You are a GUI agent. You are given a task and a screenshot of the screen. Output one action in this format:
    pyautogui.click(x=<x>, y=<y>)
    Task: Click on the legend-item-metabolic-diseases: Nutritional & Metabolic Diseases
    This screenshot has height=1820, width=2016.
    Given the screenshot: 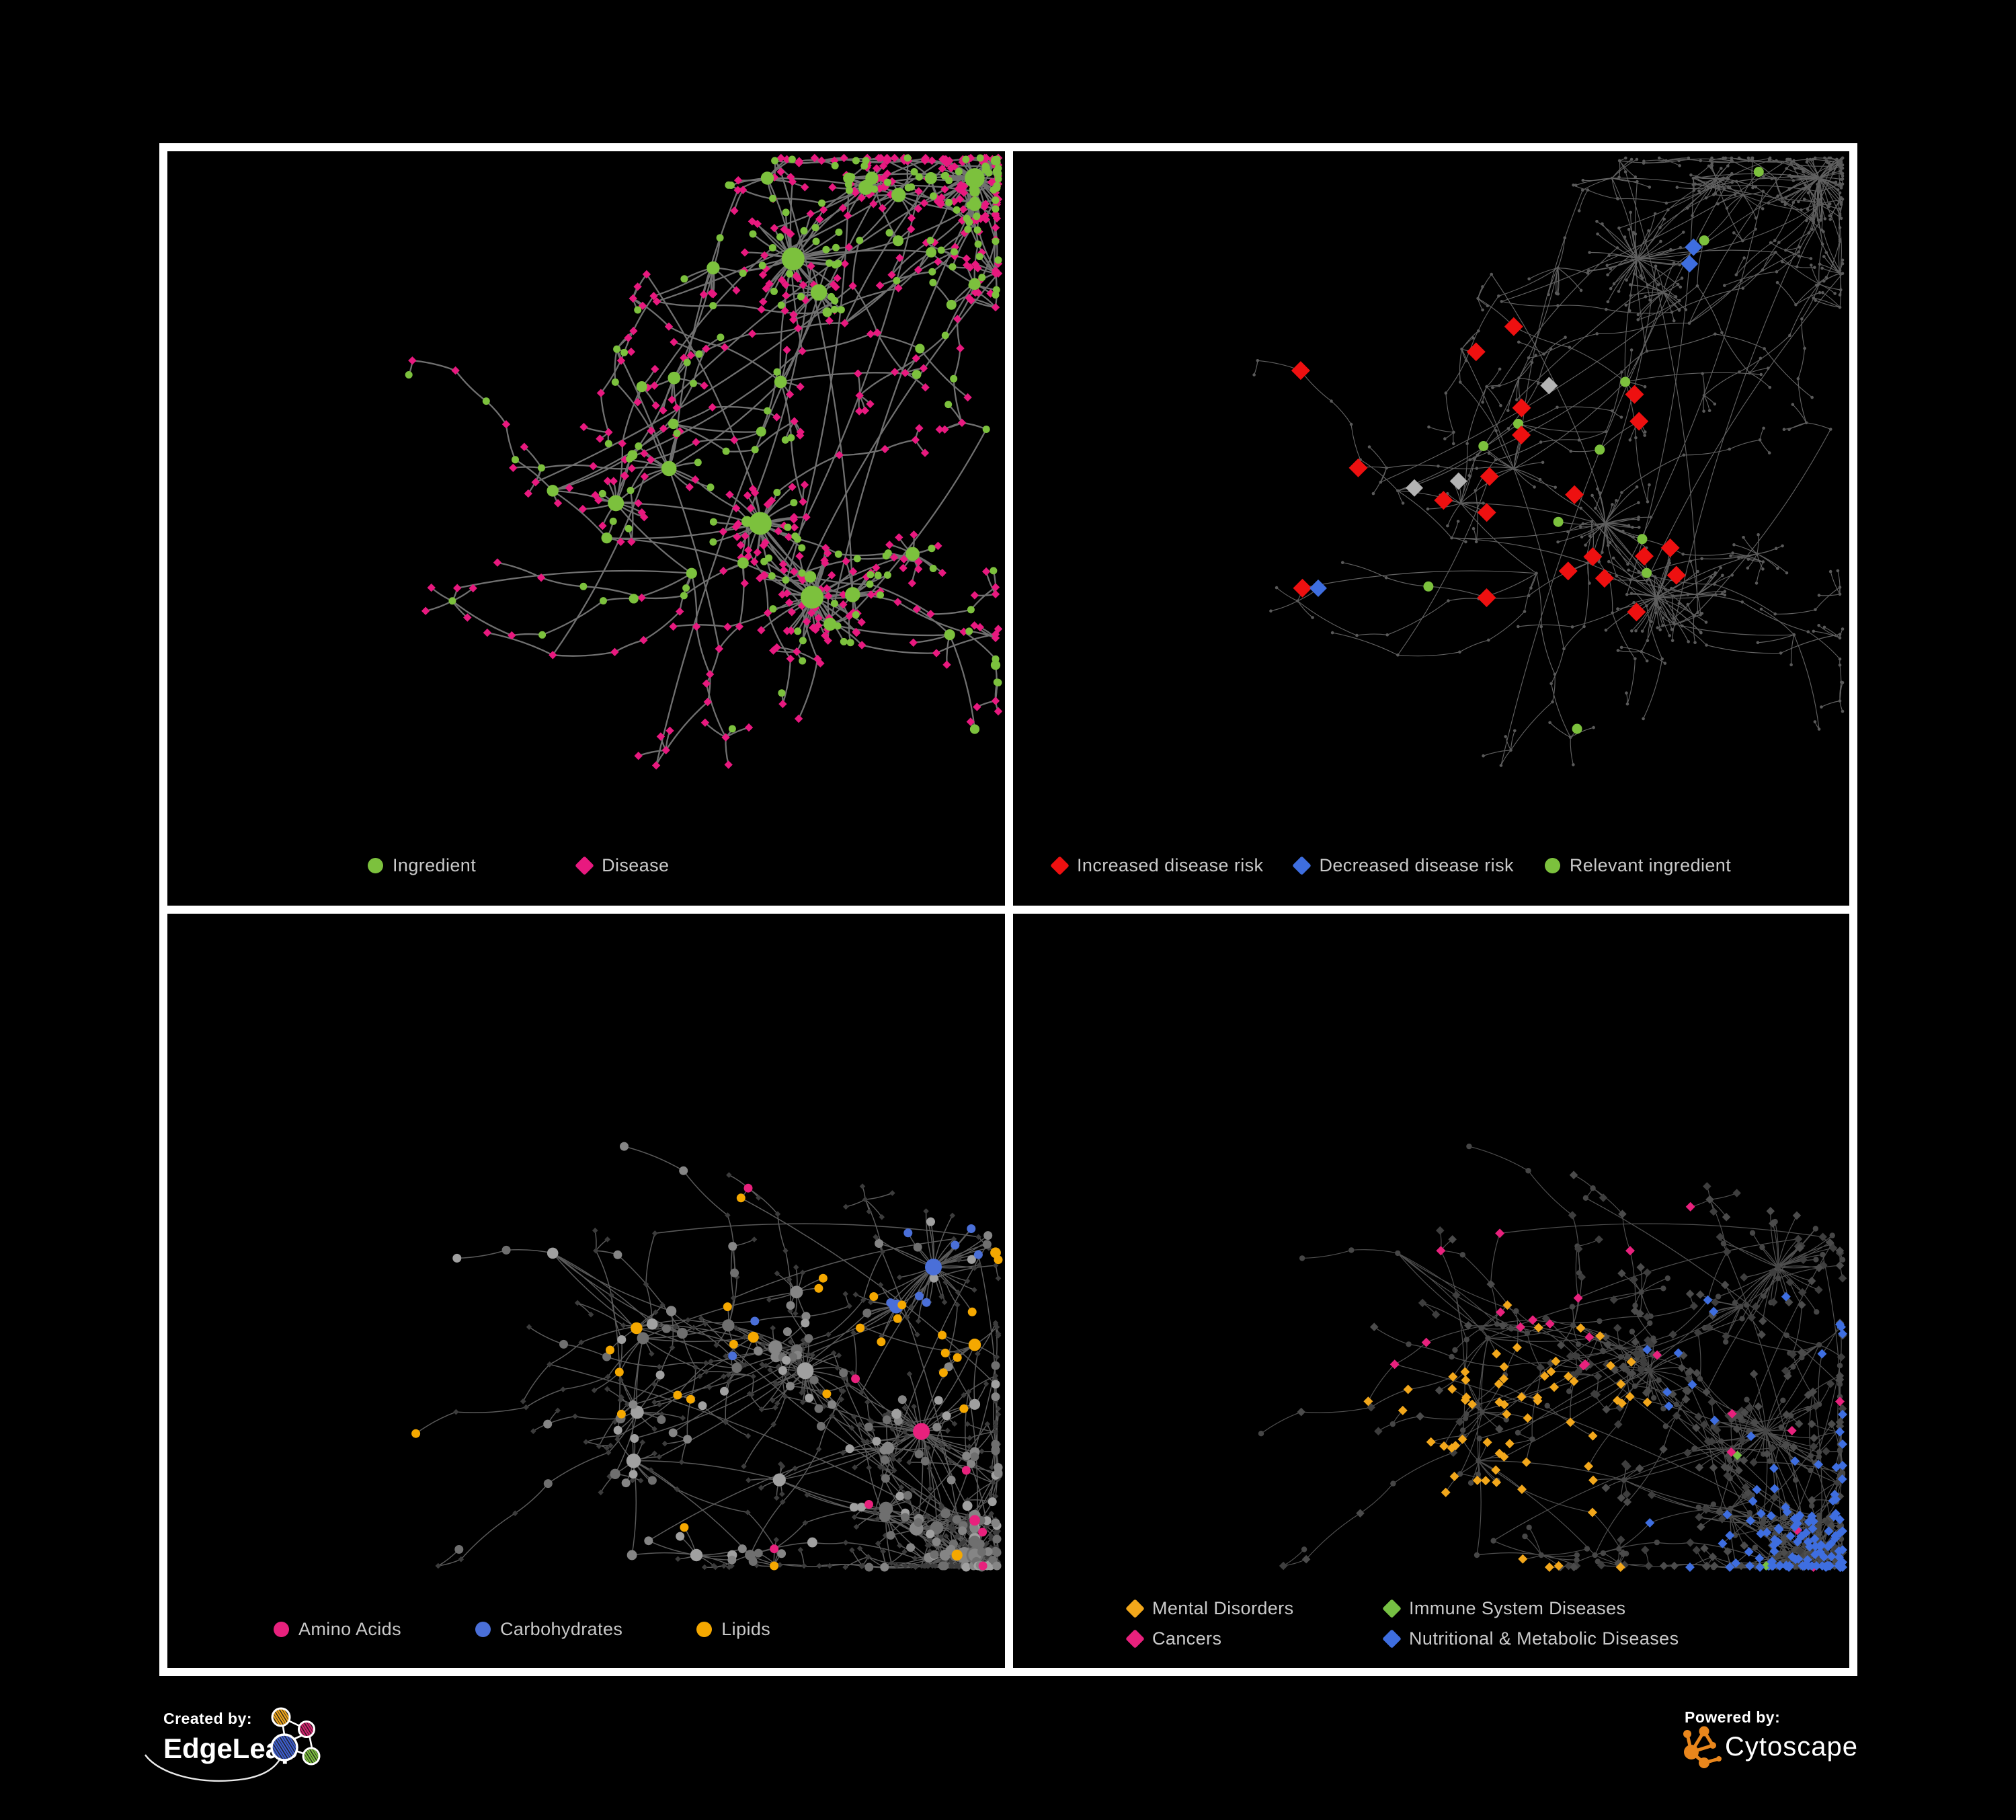 What is the action you would take?
    pyautogui.click(x=1530, y=1638)
    